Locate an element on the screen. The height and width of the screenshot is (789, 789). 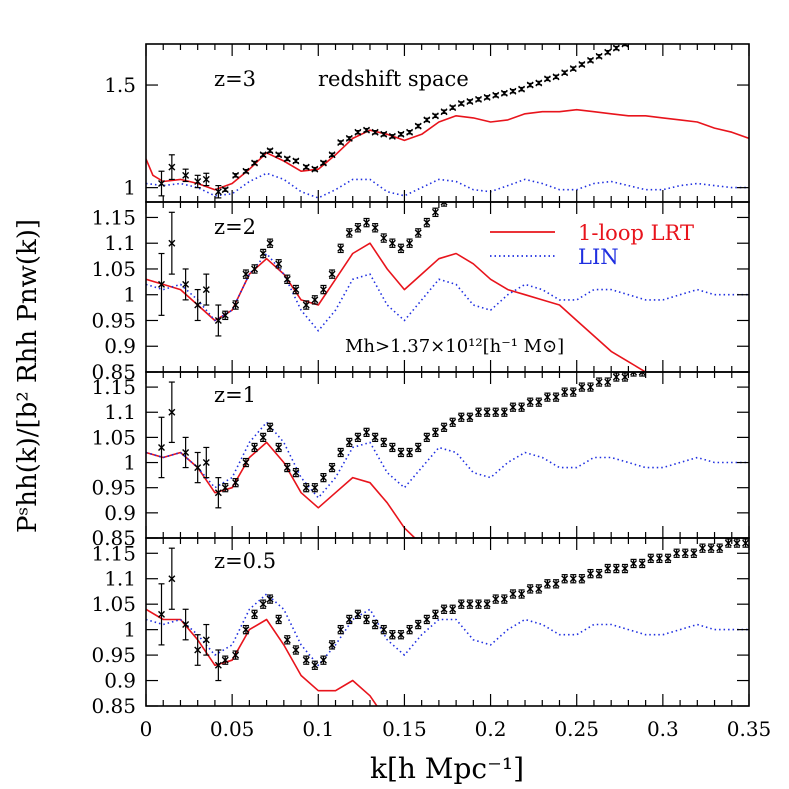
legend-lrt-label: 1-loop LRT is located at coordinates (636, 233).